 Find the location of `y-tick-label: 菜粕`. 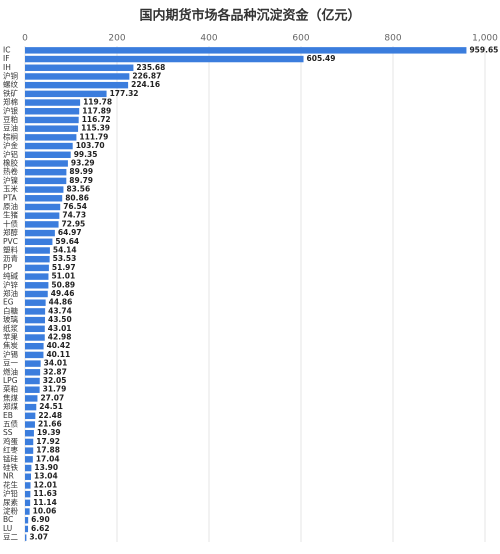

y-tick-label: 菜粕 is located at coordinates (10, 389).